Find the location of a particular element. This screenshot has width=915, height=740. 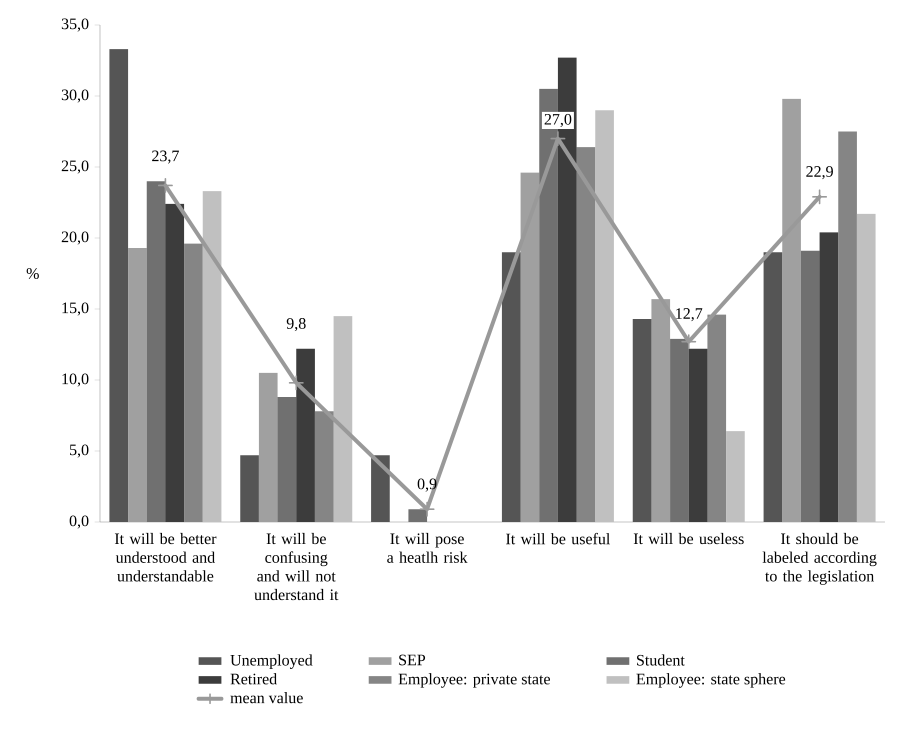

data-label: 0,9 is located at coordinates (427, 485).